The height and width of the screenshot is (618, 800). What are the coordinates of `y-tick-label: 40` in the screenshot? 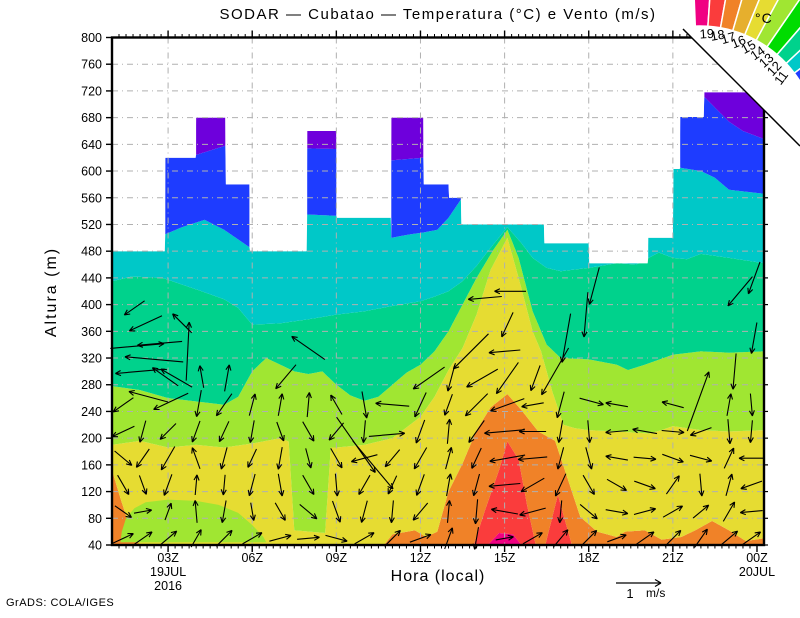 It's located at (95, 546).